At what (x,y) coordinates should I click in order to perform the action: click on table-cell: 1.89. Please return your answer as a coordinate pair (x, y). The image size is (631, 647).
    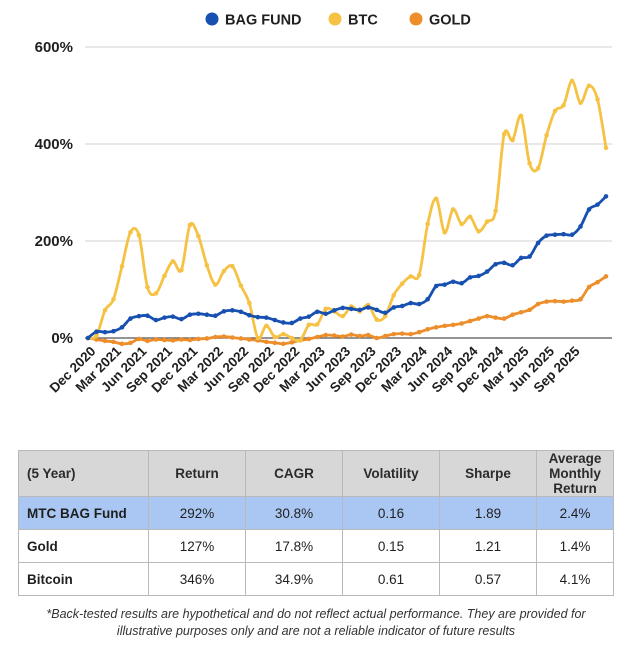
    Looking at the image, I should click on (488, 513).